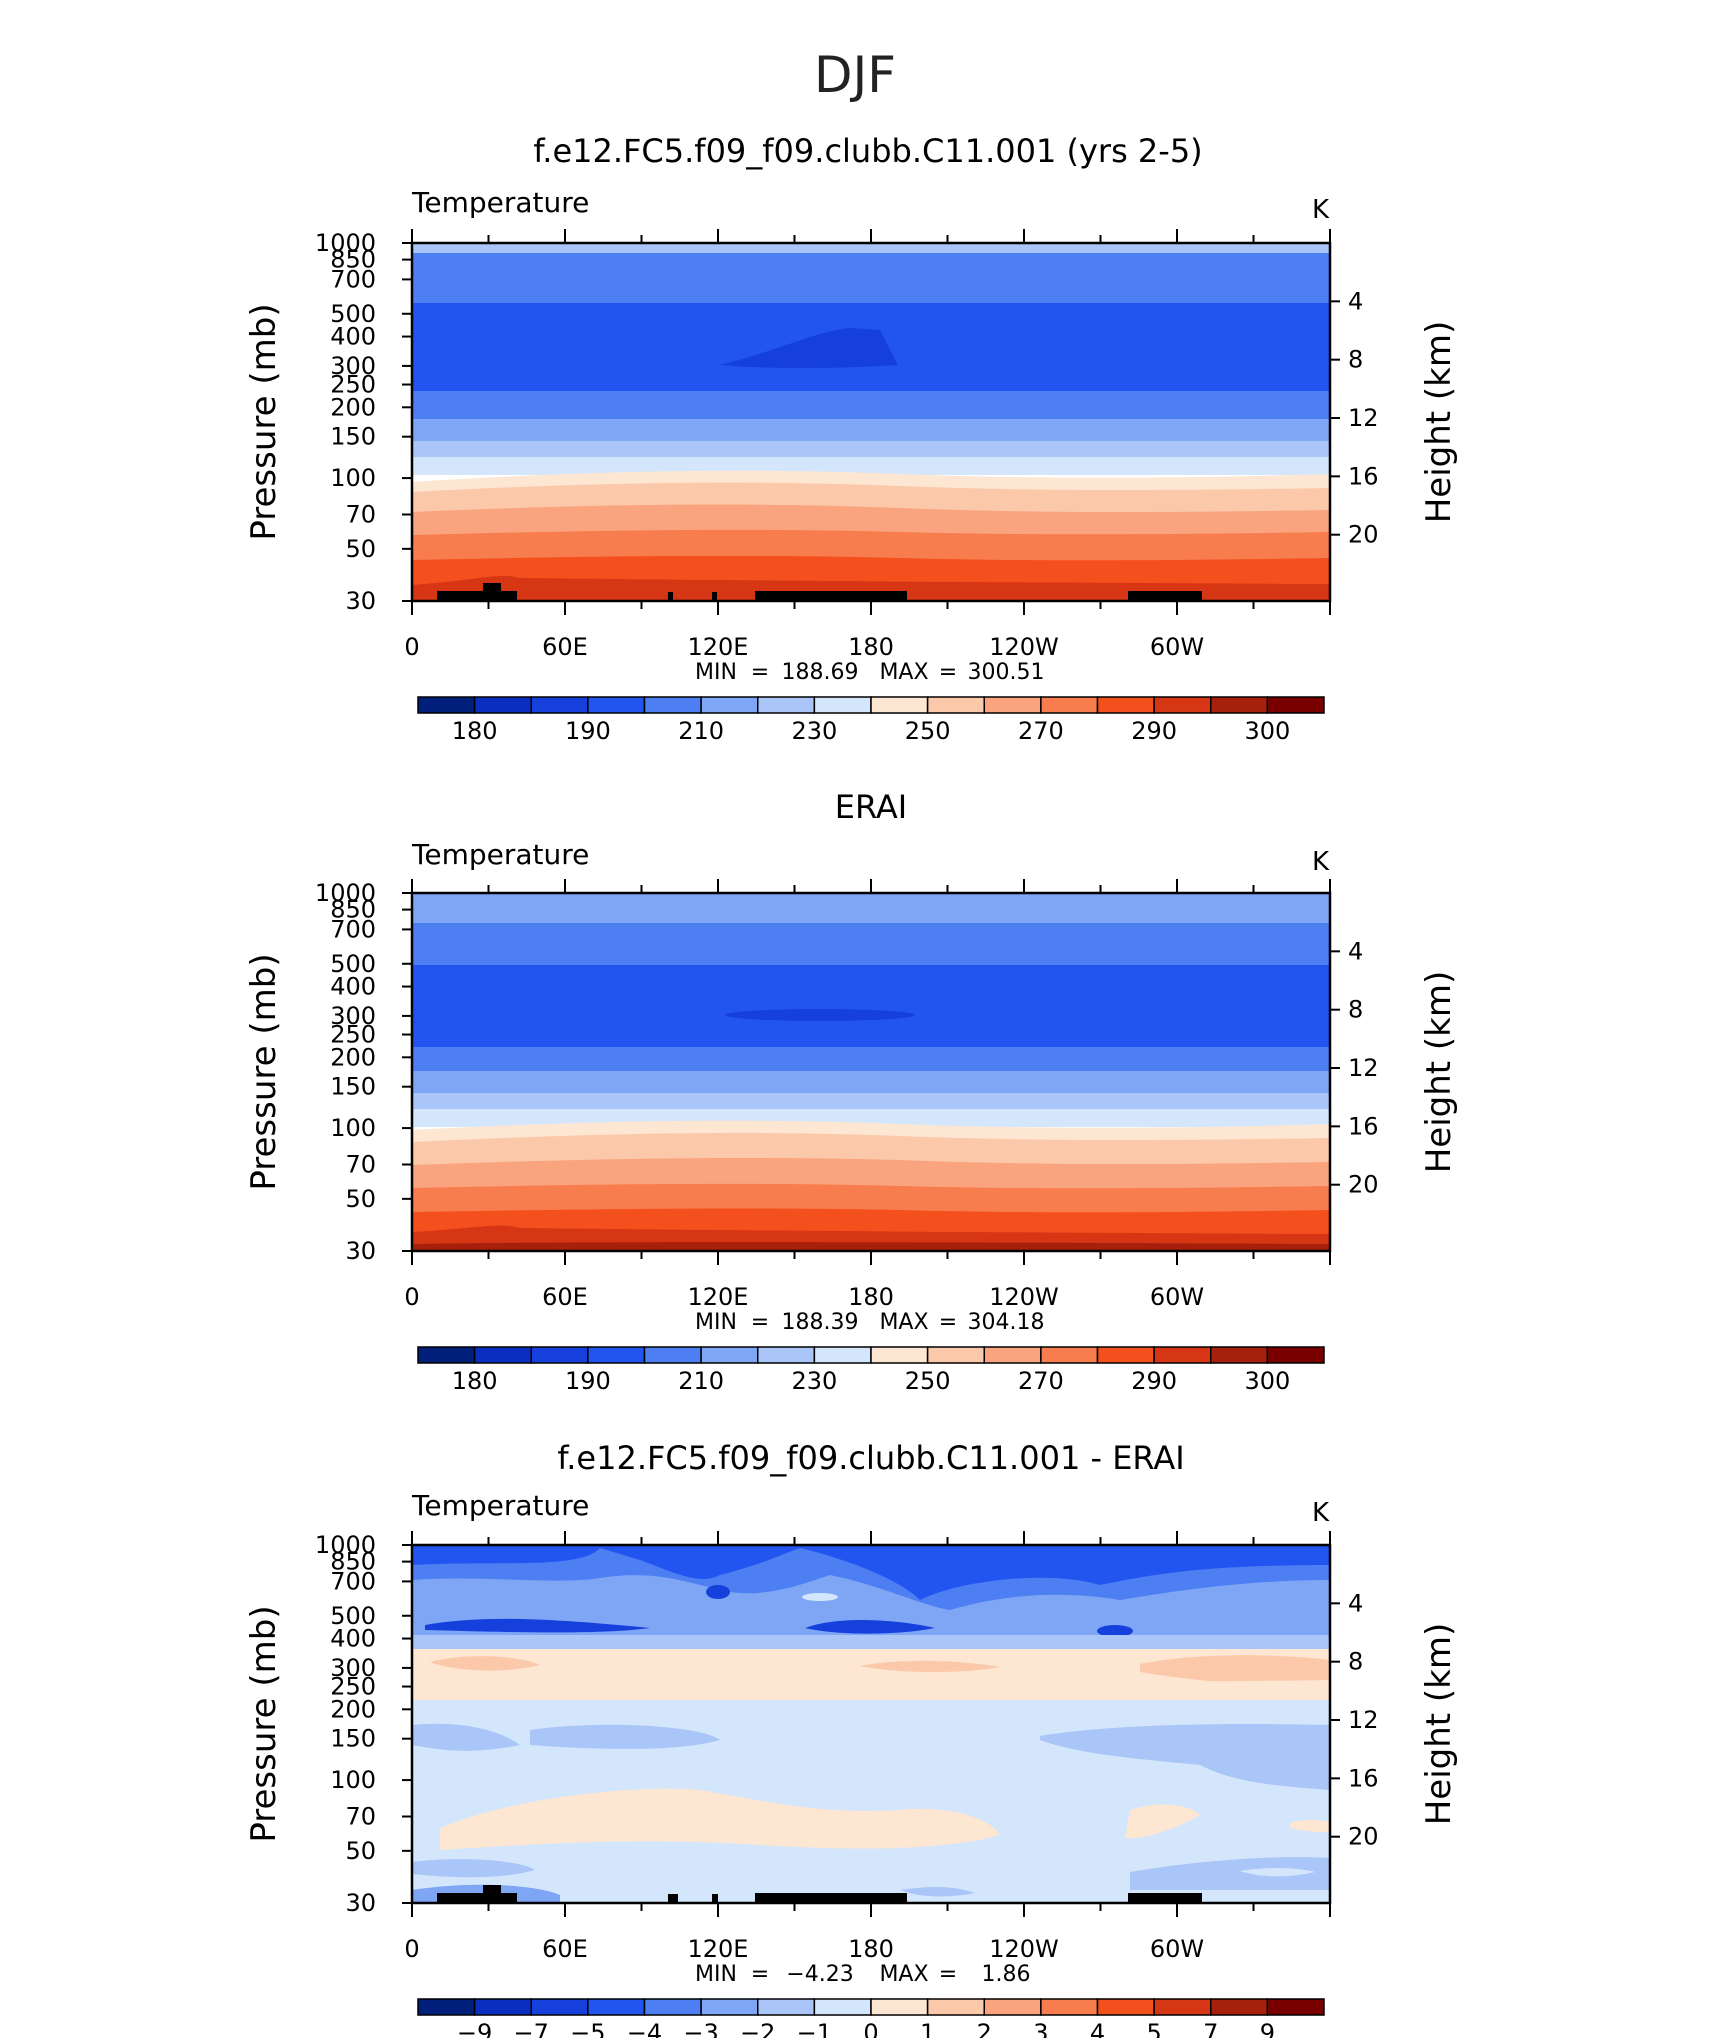 This screenshot has height=2038, width=1710. I want to click on stat-max-value: 300.51, so click(1006, 672).